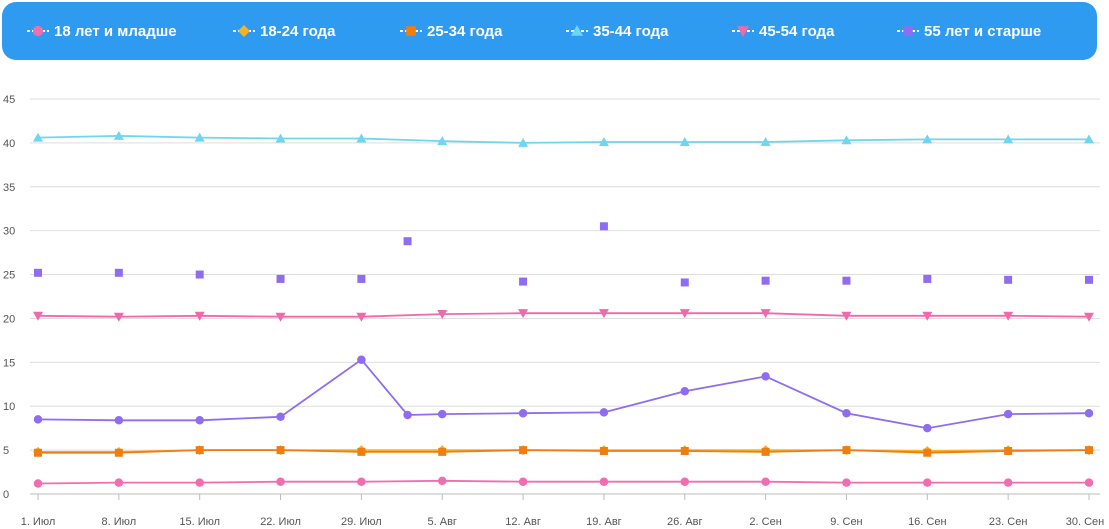 The width and height of the screenshot is (1109, 529). Describe the element at coordinates (9, 363) in the screenshot. I see `y-tick-label: 15` at that location.